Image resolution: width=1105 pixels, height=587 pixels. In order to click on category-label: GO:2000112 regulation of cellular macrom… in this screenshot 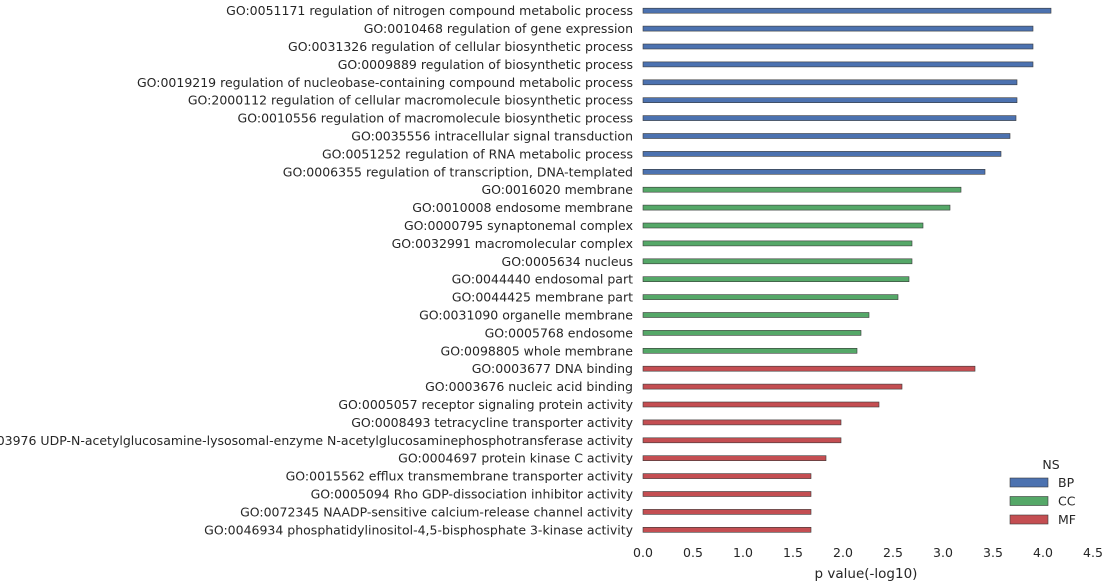, I will do `click(410, 100)`.